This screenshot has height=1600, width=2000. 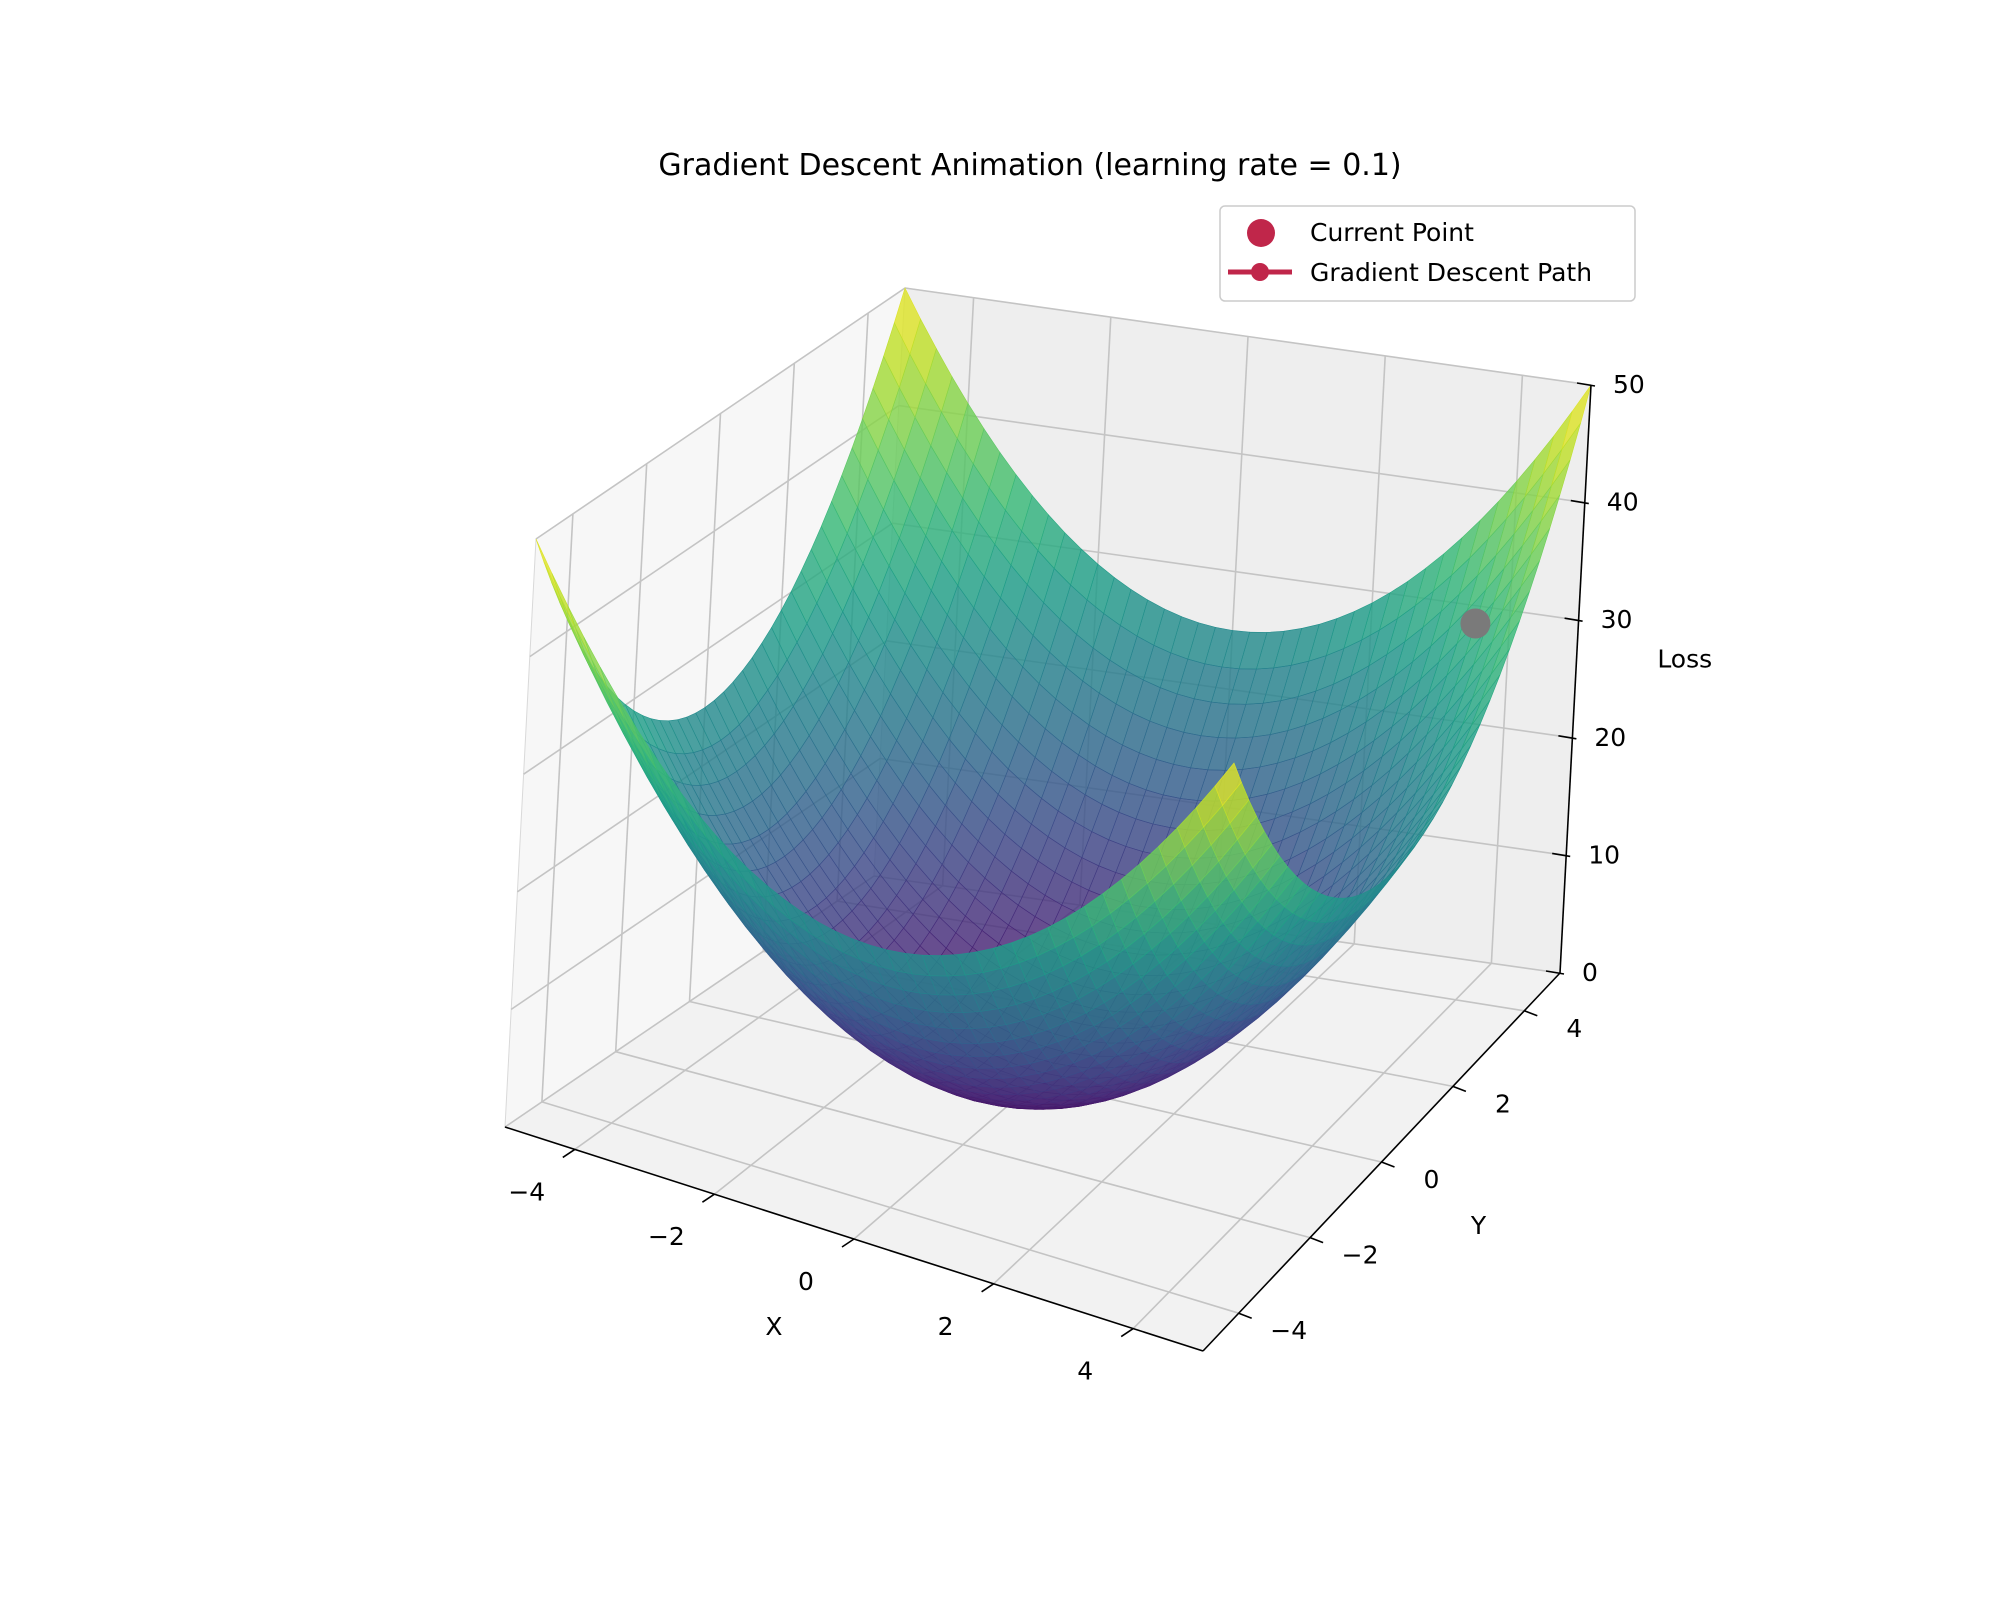 What do you see at coordinates (806, 1281) in the screenshot?
I see `x-tick-label: 0` at bounding box center [806, 1281].